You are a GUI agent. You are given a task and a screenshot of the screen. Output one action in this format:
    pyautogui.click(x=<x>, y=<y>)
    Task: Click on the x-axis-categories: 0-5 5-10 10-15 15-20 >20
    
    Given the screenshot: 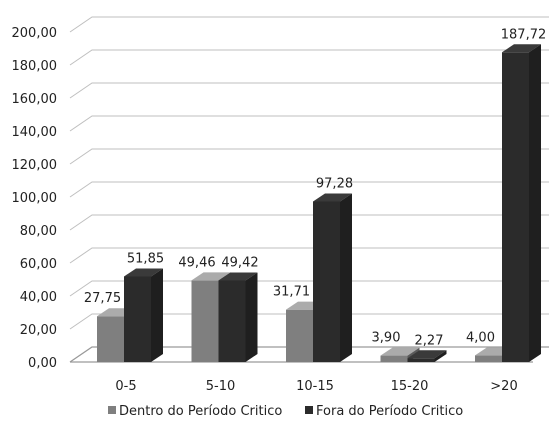 What is the action you would take?
    pyautogui.click(x=316, y=386)
    